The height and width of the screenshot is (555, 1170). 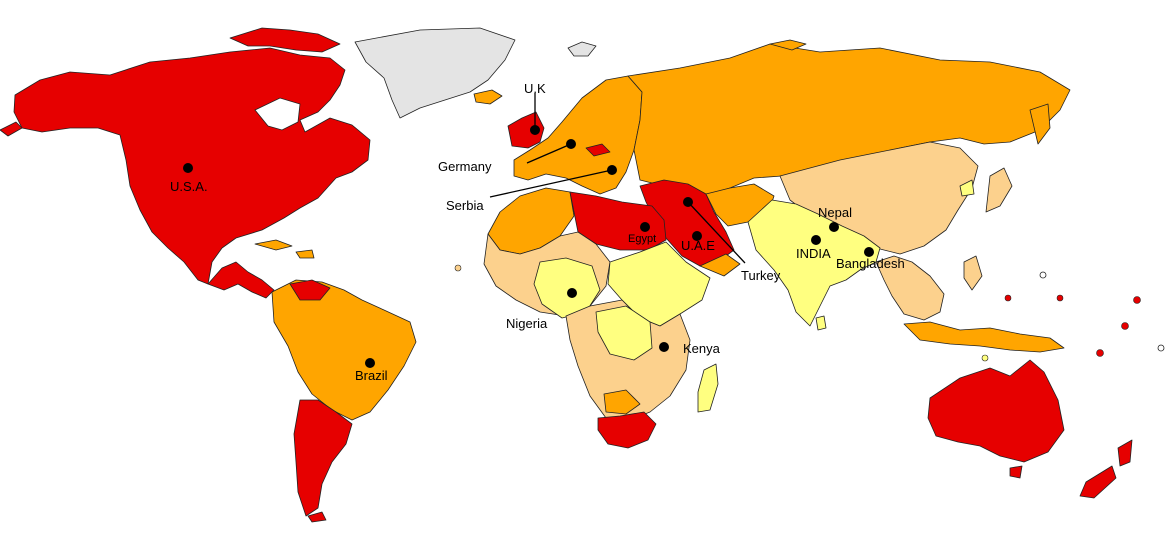 What do you see at coordinates (571, 144) in the screenshot?
I see `germany-marker` at bounding box center [571, 144].